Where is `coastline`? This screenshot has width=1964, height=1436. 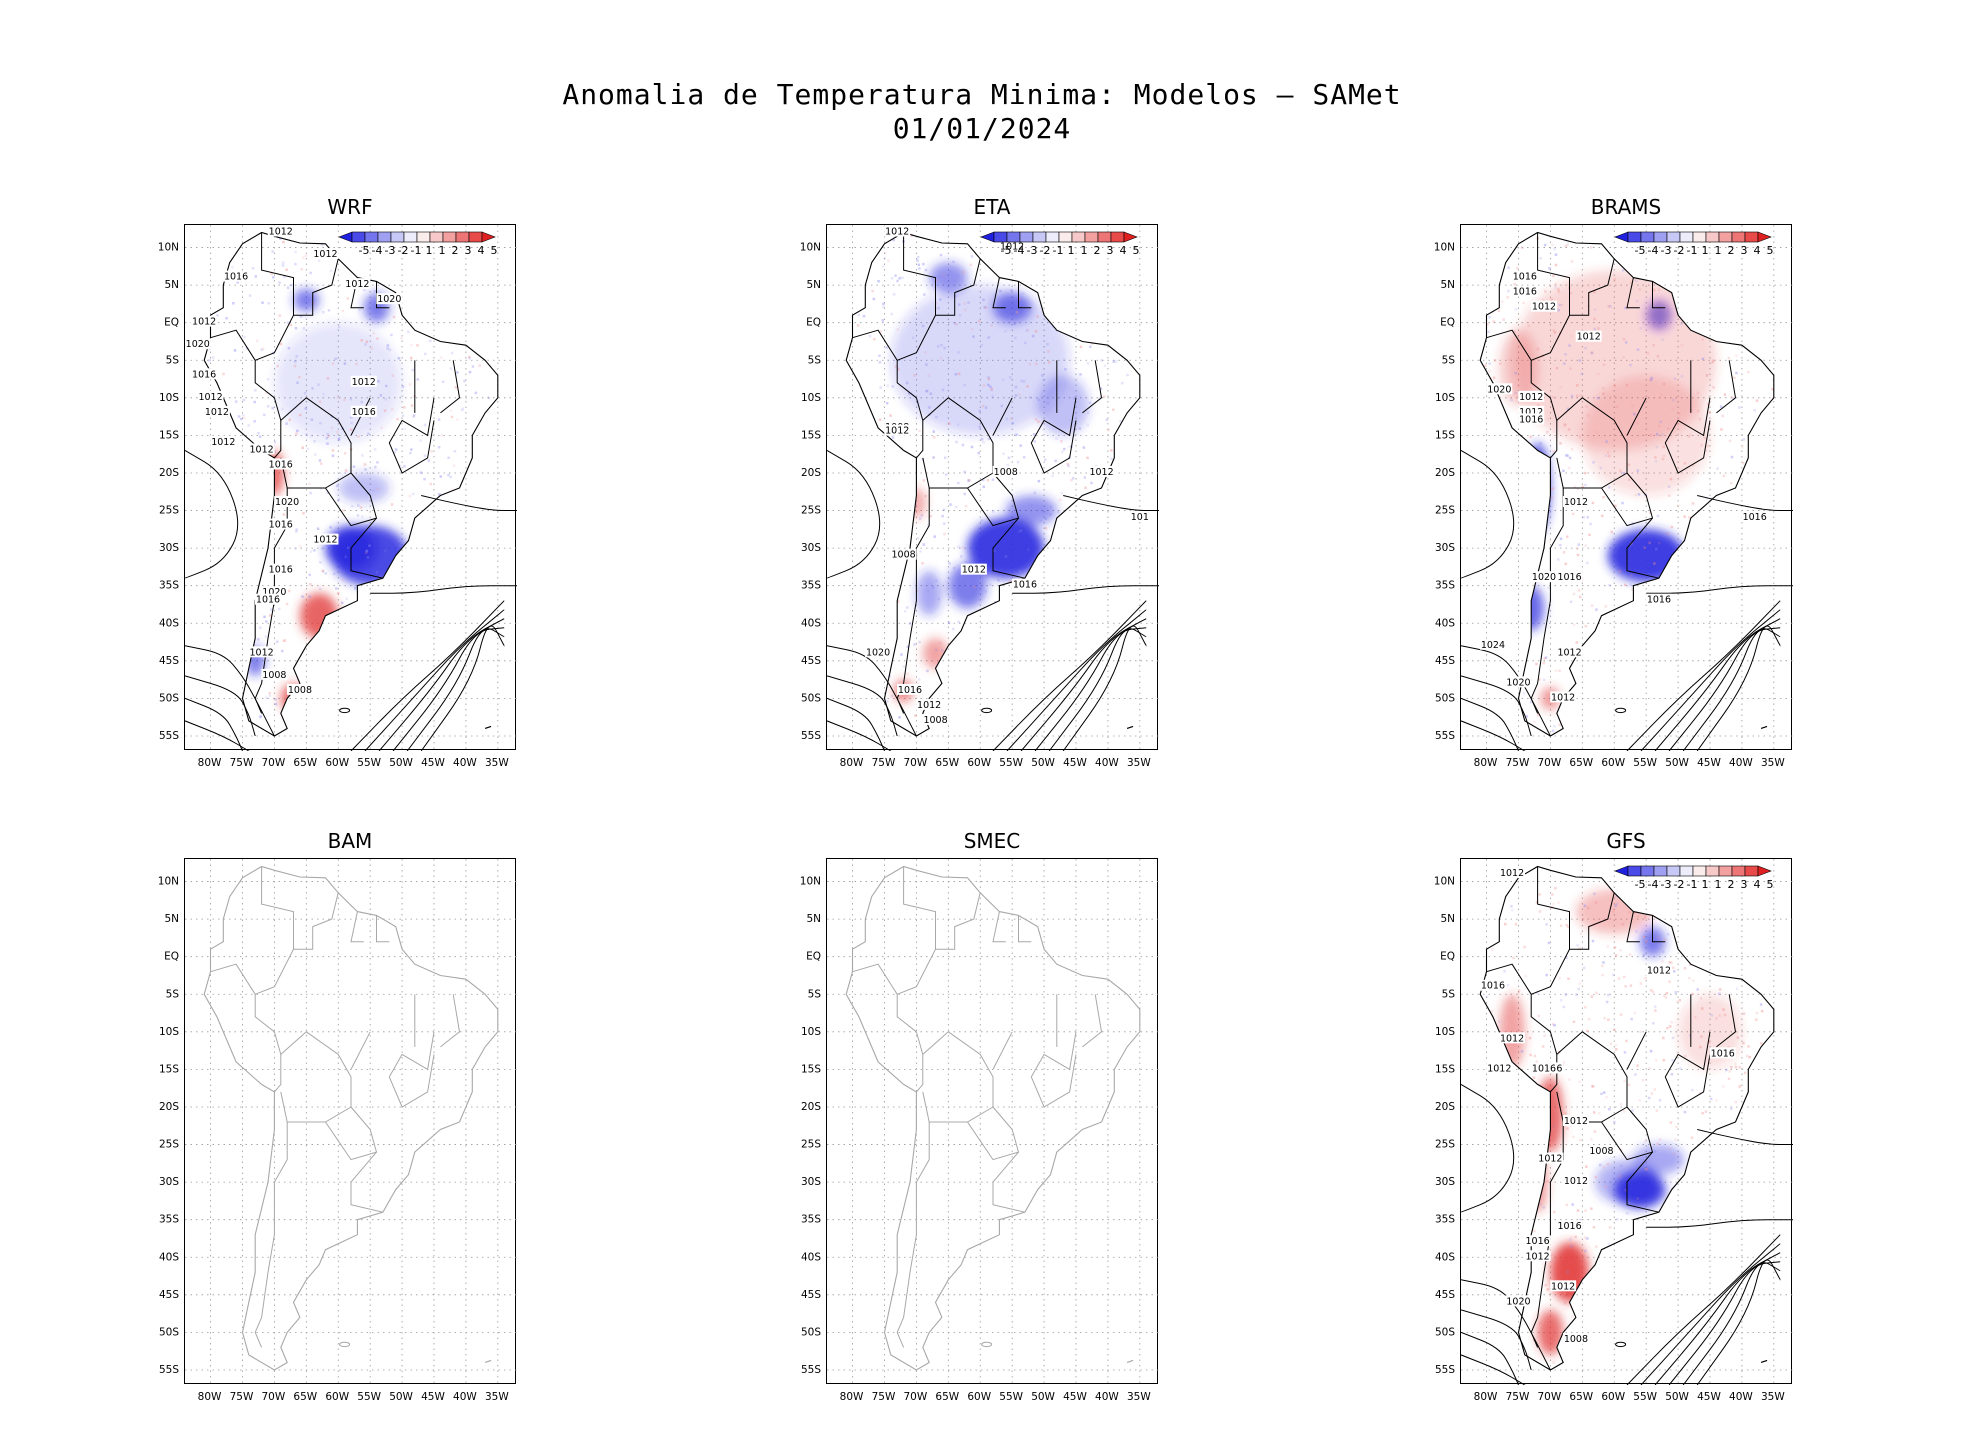
coastline is located at coordinates (993, 1118).